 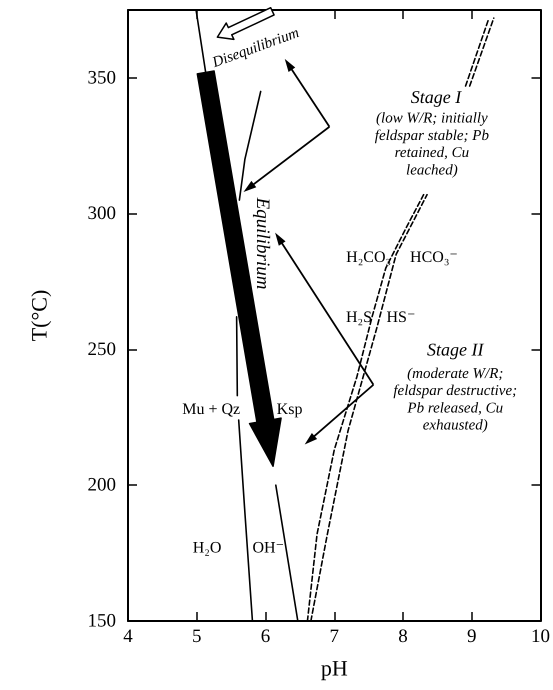 What do you see at coordinates (102, 213) in the screenshot?
I see `y-tick-label: 300` at bounding box center [102, 213].